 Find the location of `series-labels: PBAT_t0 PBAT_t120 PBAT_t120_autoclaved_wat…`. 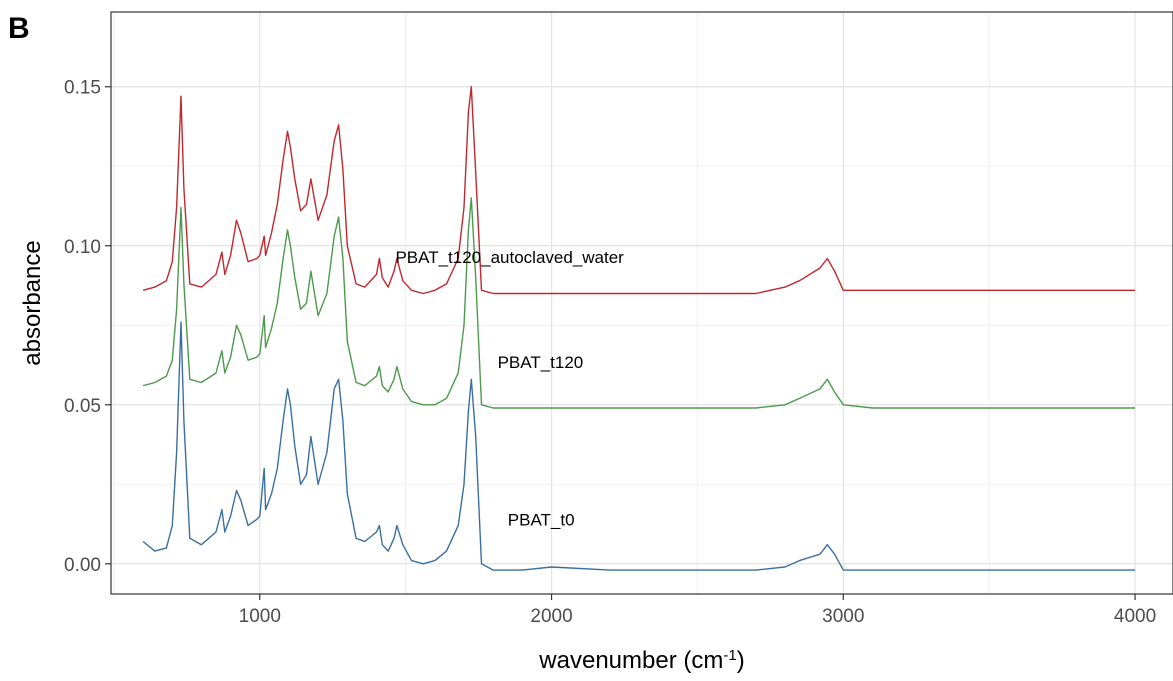

series-labels: PBAT_t0 PBAT_t120 PBAT_t120_autoclaved_wat… is located at coordinates (509, 388).